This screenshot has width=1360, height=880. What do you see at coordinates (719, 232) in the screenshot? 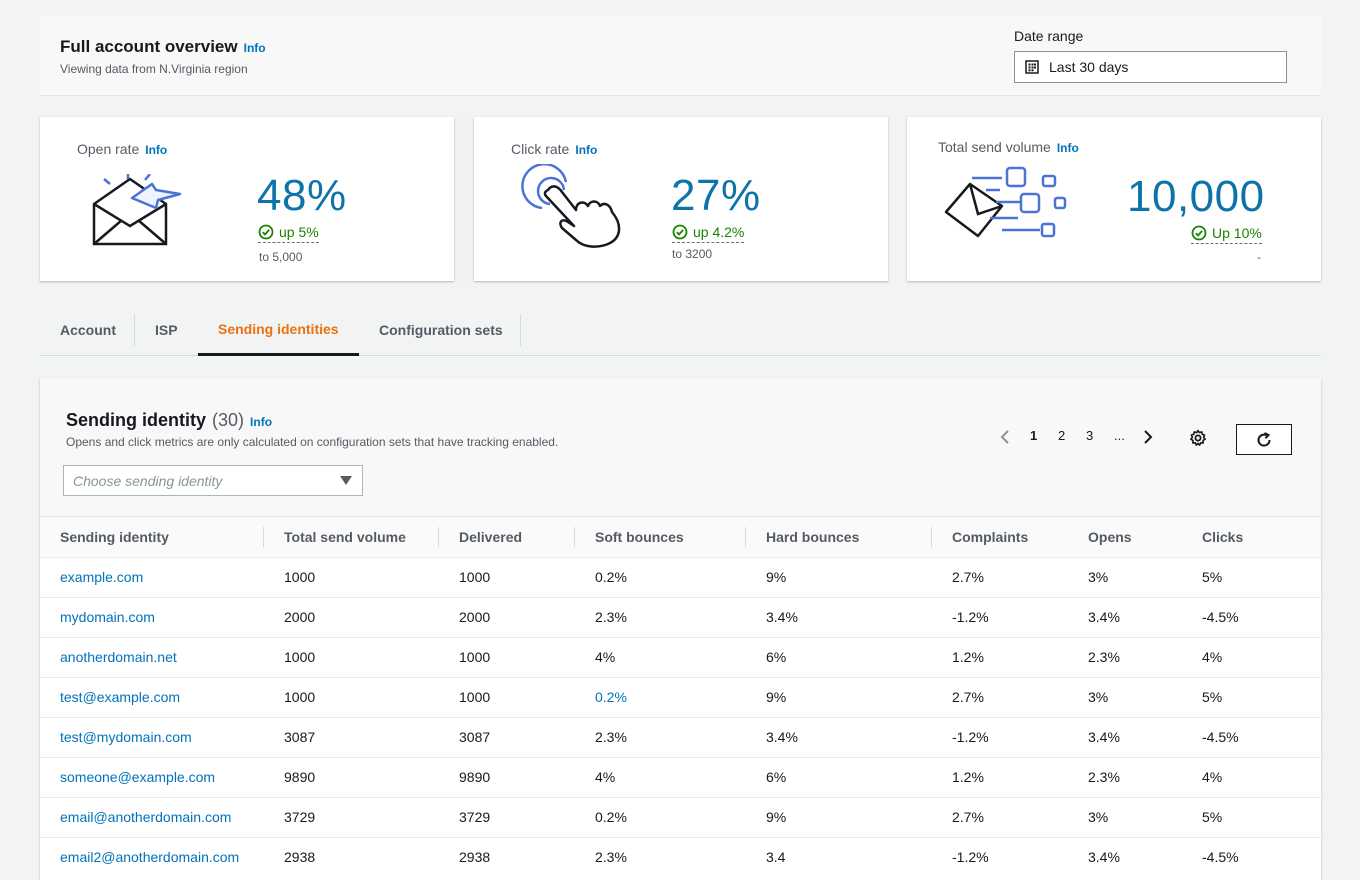
I see `delta-text: up 4.2%` at bounding box center [719, 232].